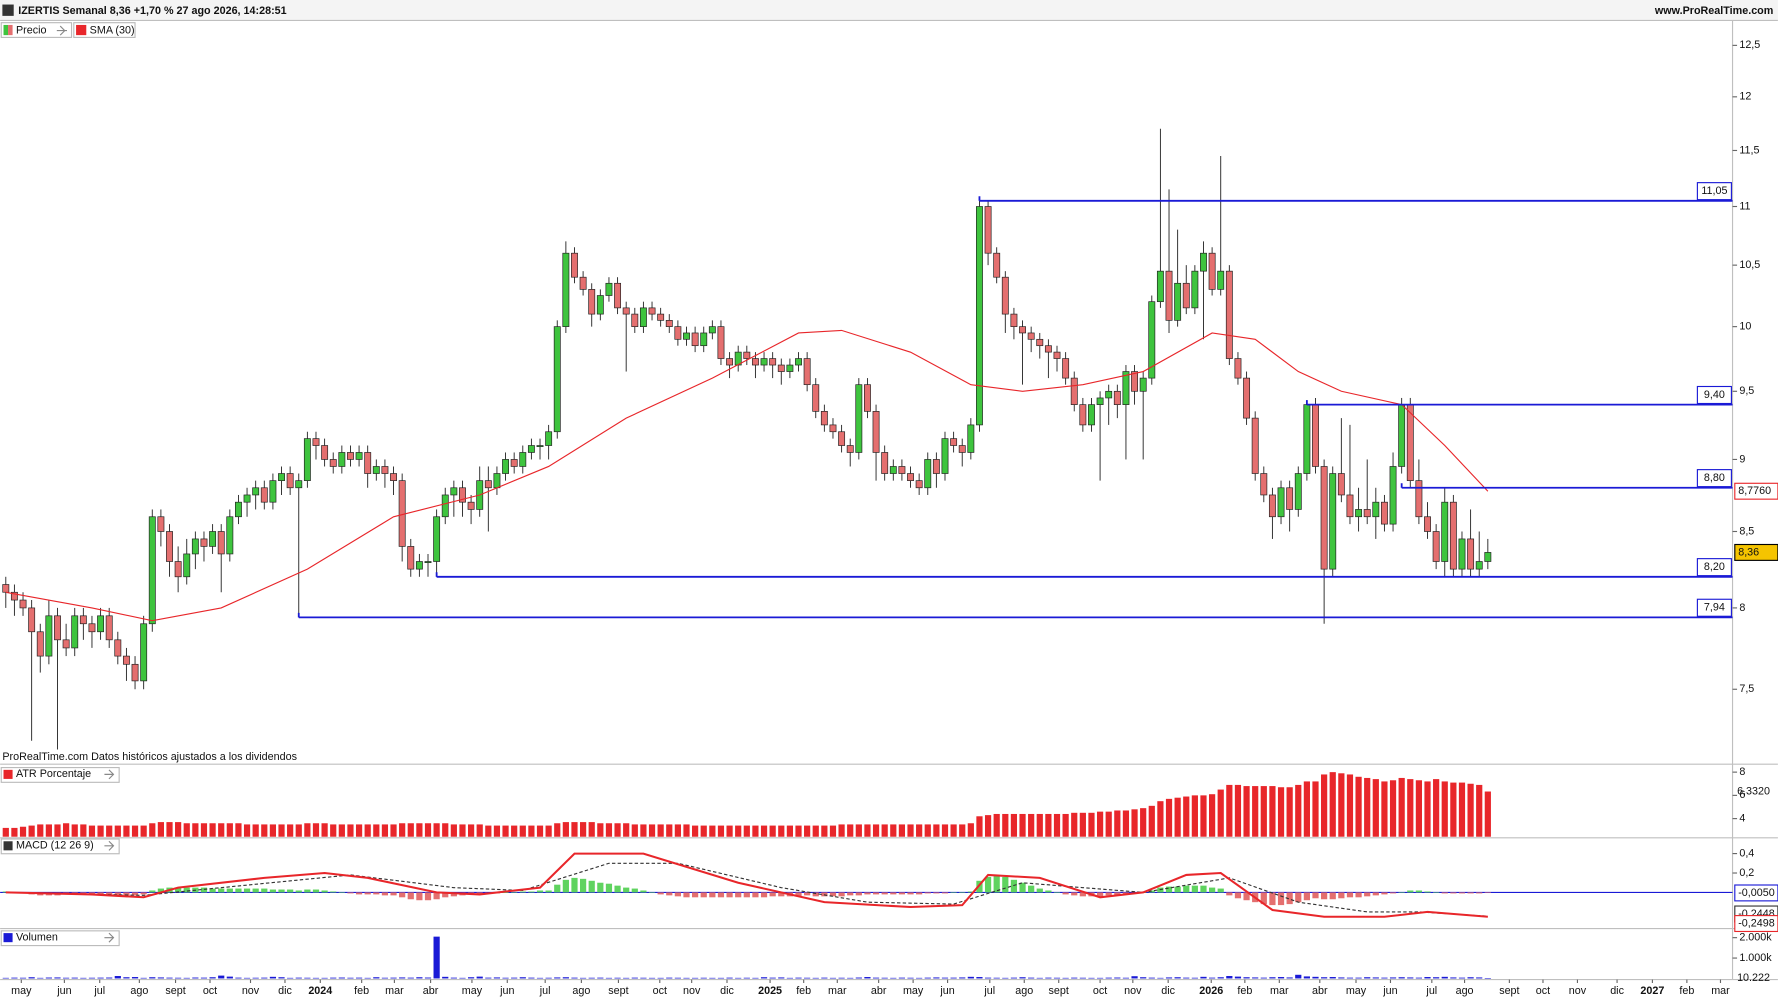 The height and width of the screenshot is (1000, 1778). What do you see at coordinates (1431, 991) in the screenshot?
I see `x-tick-label: jul` at bounding box center [1431, 991].